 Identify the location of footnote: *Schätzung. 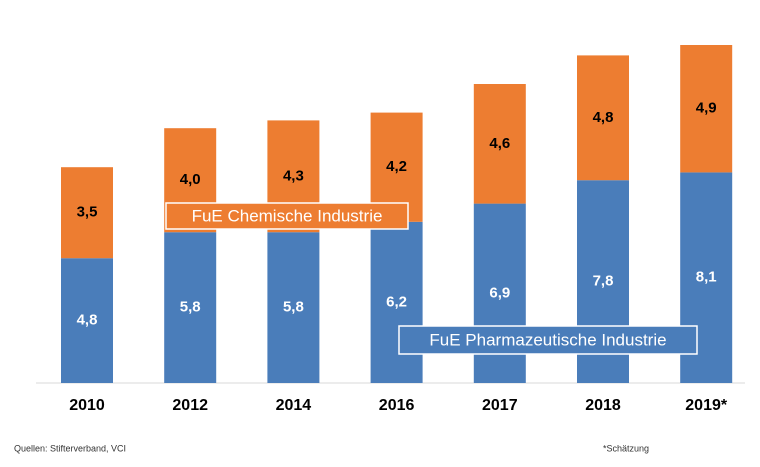
(626, 448).